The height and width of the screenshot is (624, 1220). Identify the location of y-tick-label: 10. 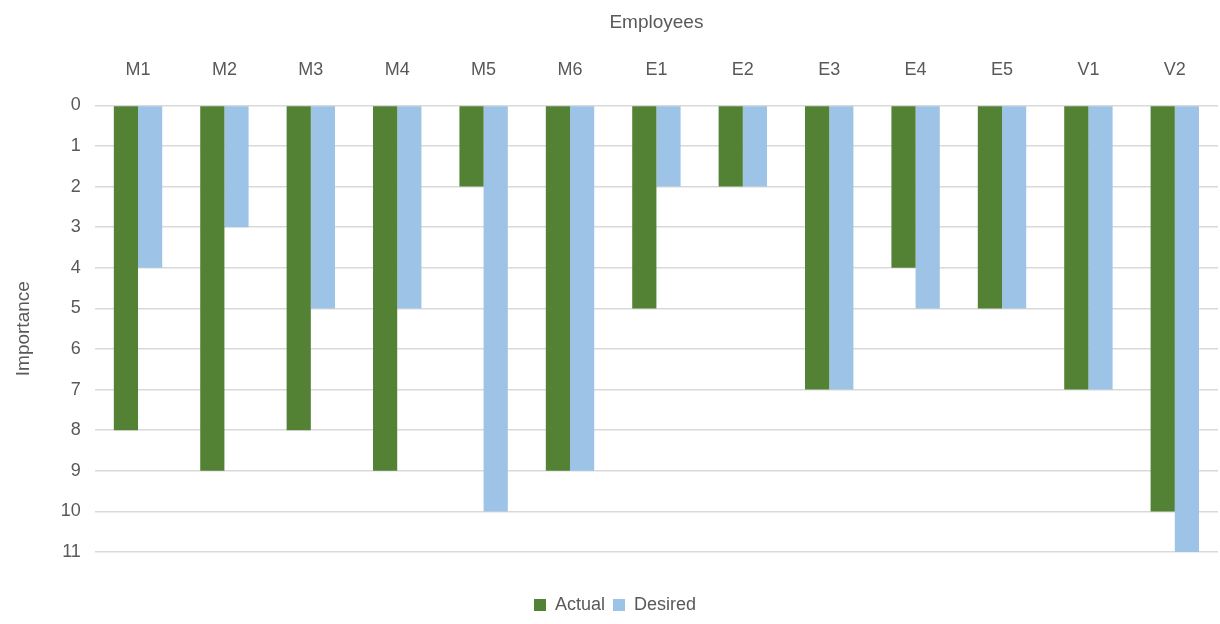
(70, 510).